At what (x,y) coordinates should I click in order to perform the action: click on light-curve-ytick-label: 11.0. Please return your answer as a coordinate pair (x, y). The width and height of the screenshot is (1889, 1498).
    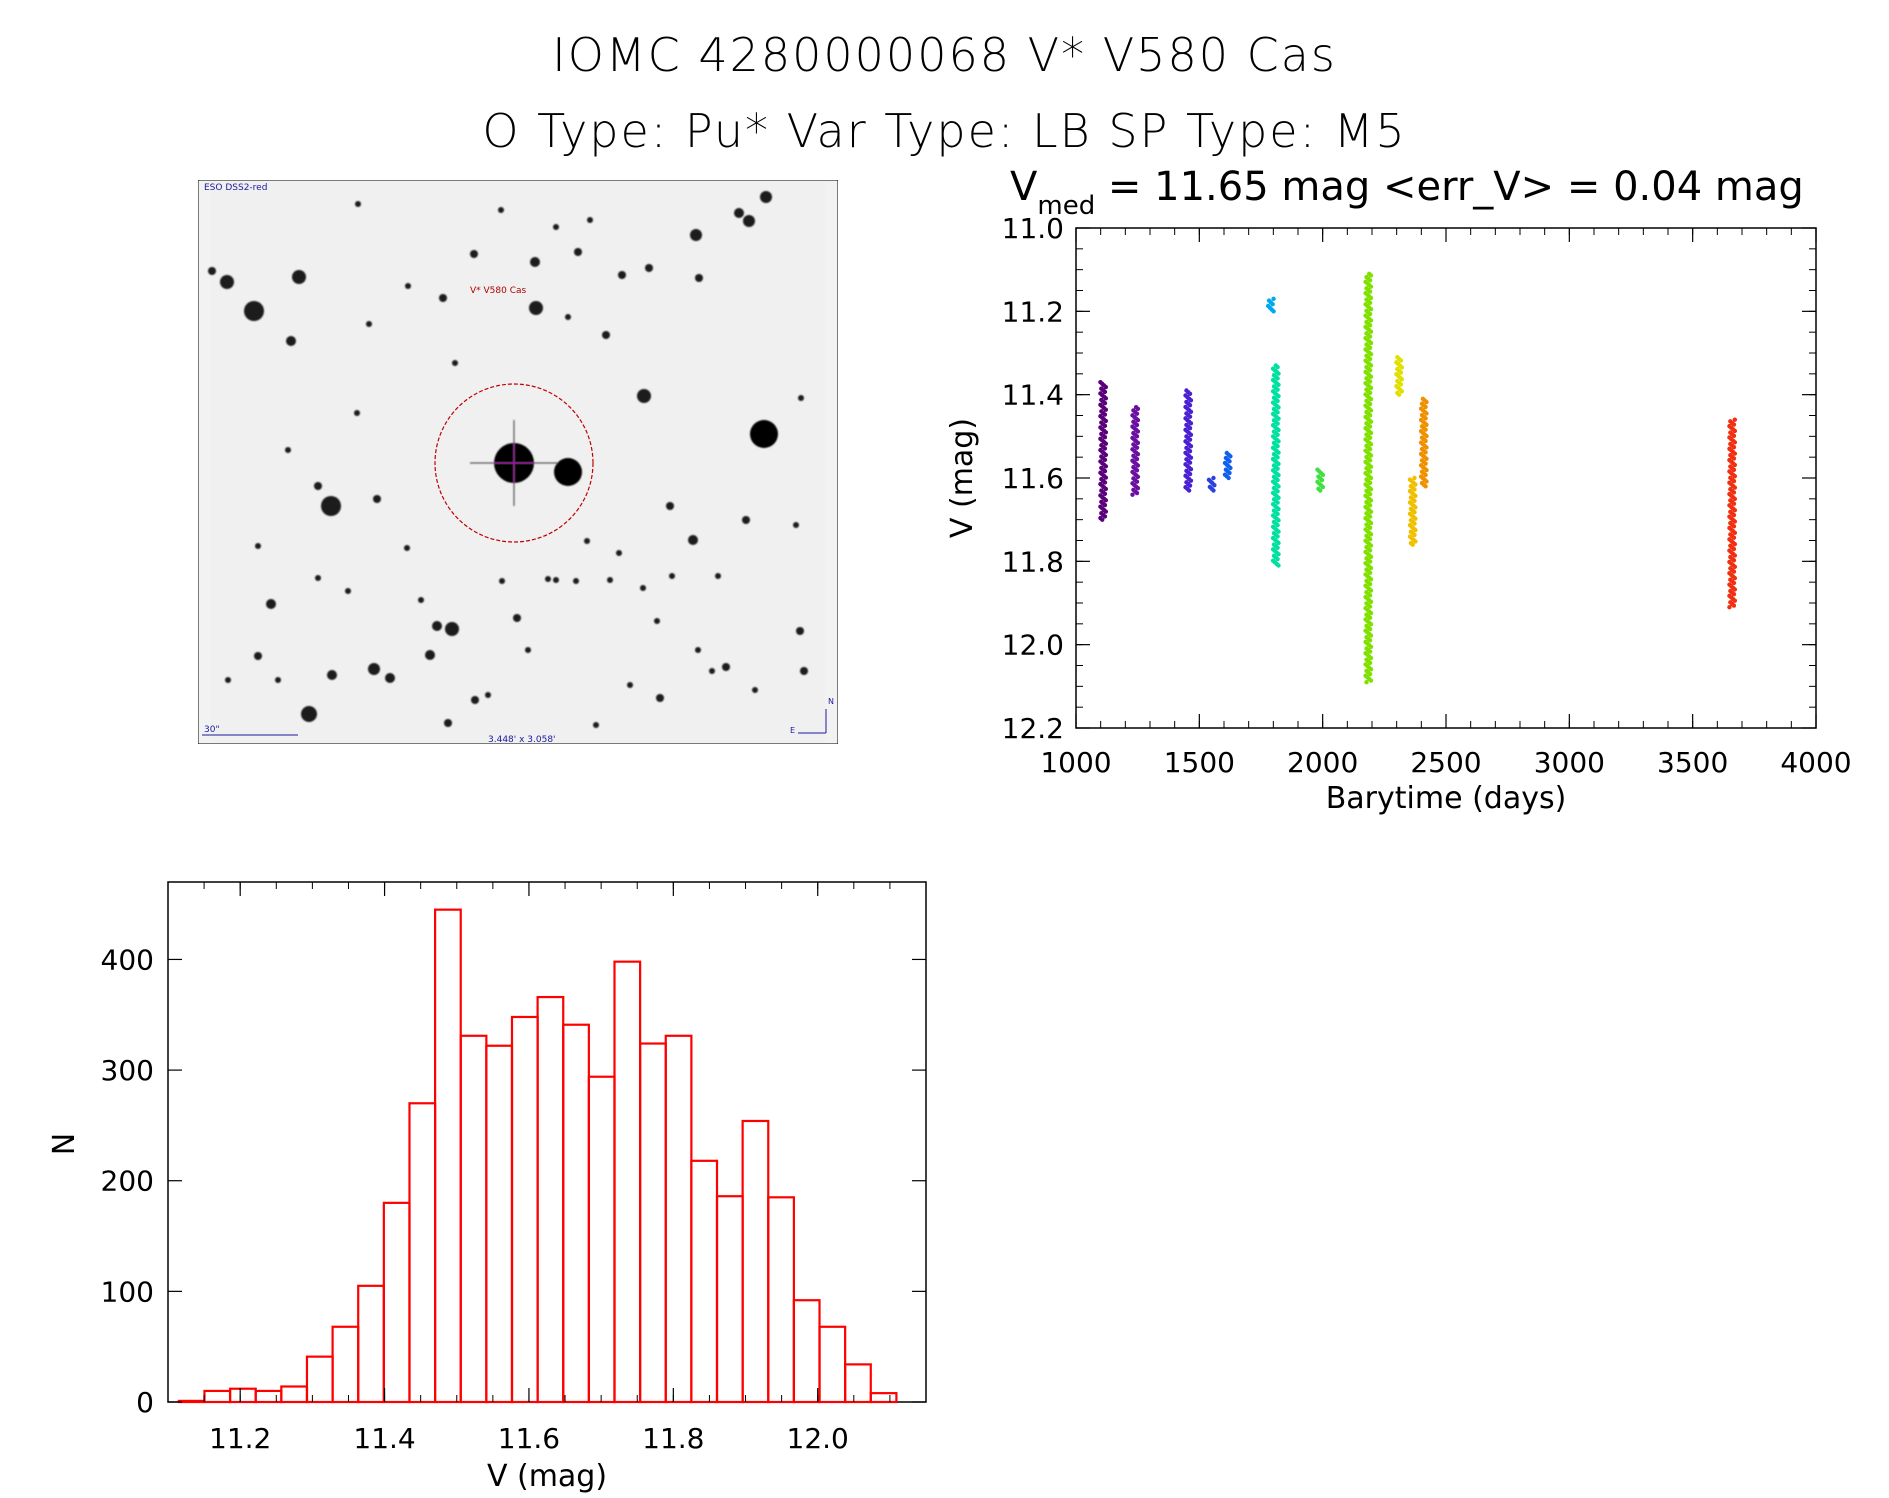
    Looking at the image, I should click on (1033, 228).